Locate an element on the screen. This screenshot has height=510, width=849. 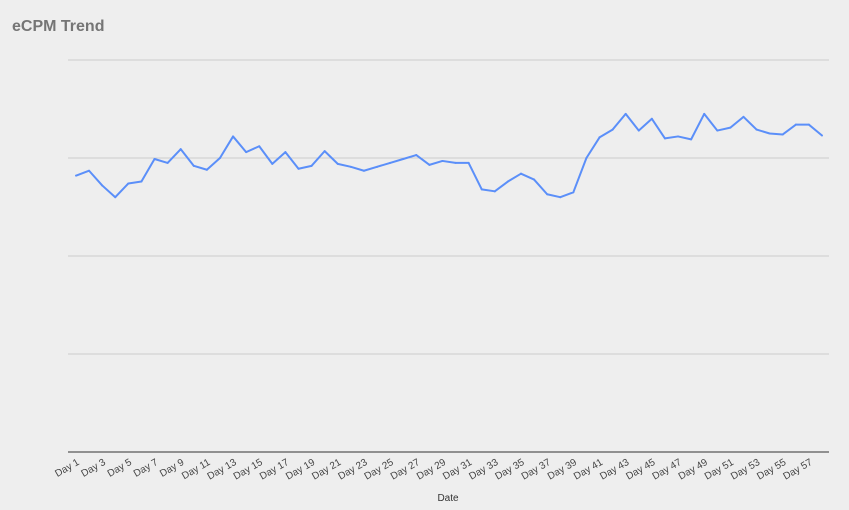
chart-title: eCPM Trend is located at coordinates (58, 26).